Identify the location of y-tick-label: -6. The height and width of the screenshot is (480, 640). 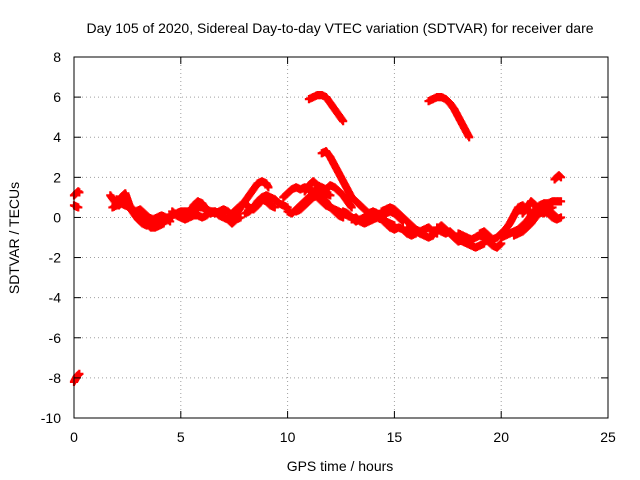
(55, 338).